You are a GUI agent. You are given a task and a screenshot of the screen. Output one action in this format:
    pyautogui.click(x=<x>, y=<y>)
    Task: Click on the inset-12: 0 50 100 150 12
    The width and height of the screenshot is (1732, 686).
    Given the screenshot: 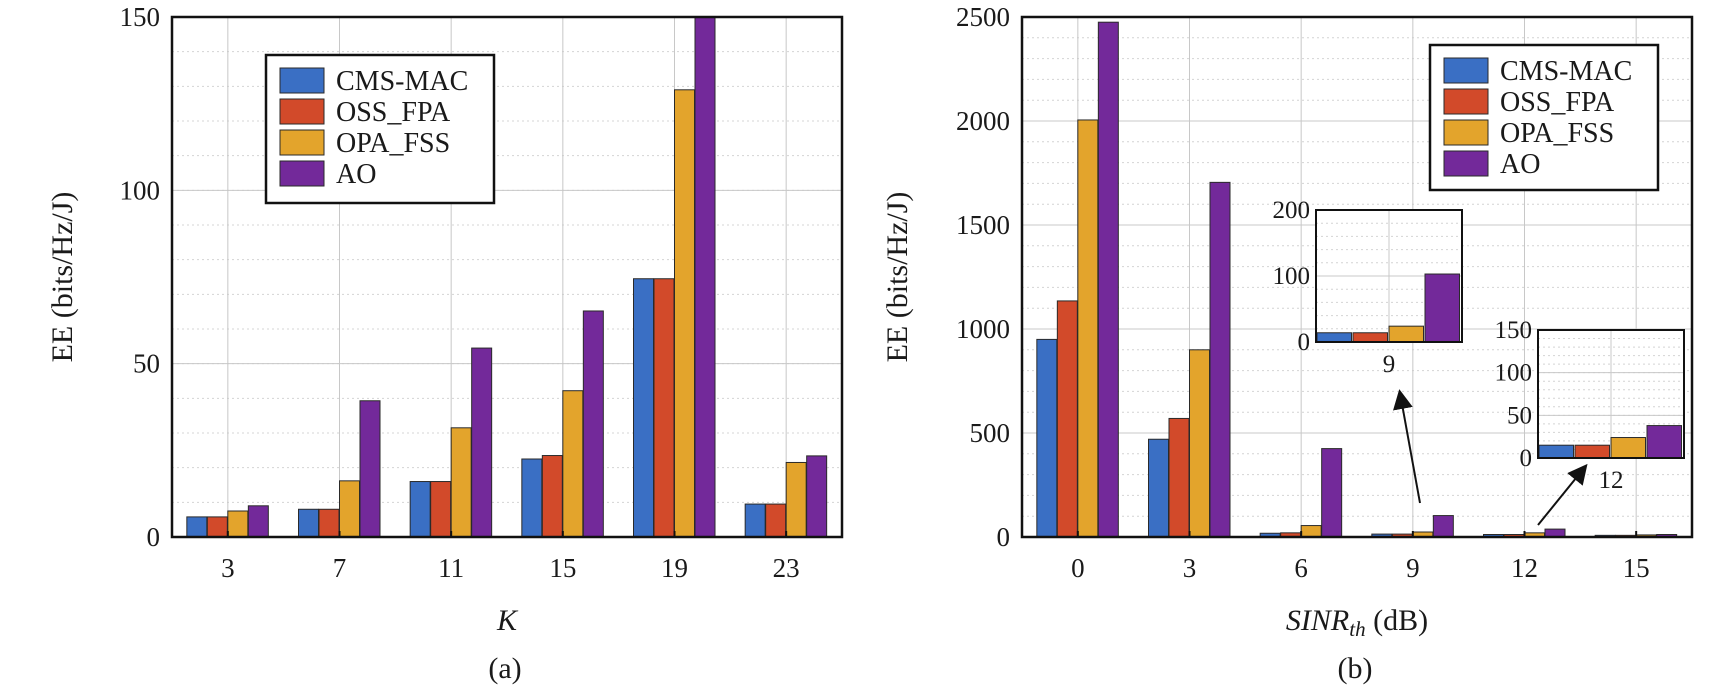 What is the action you would take?
    pyautogui.click(x=1590, y=421)
    